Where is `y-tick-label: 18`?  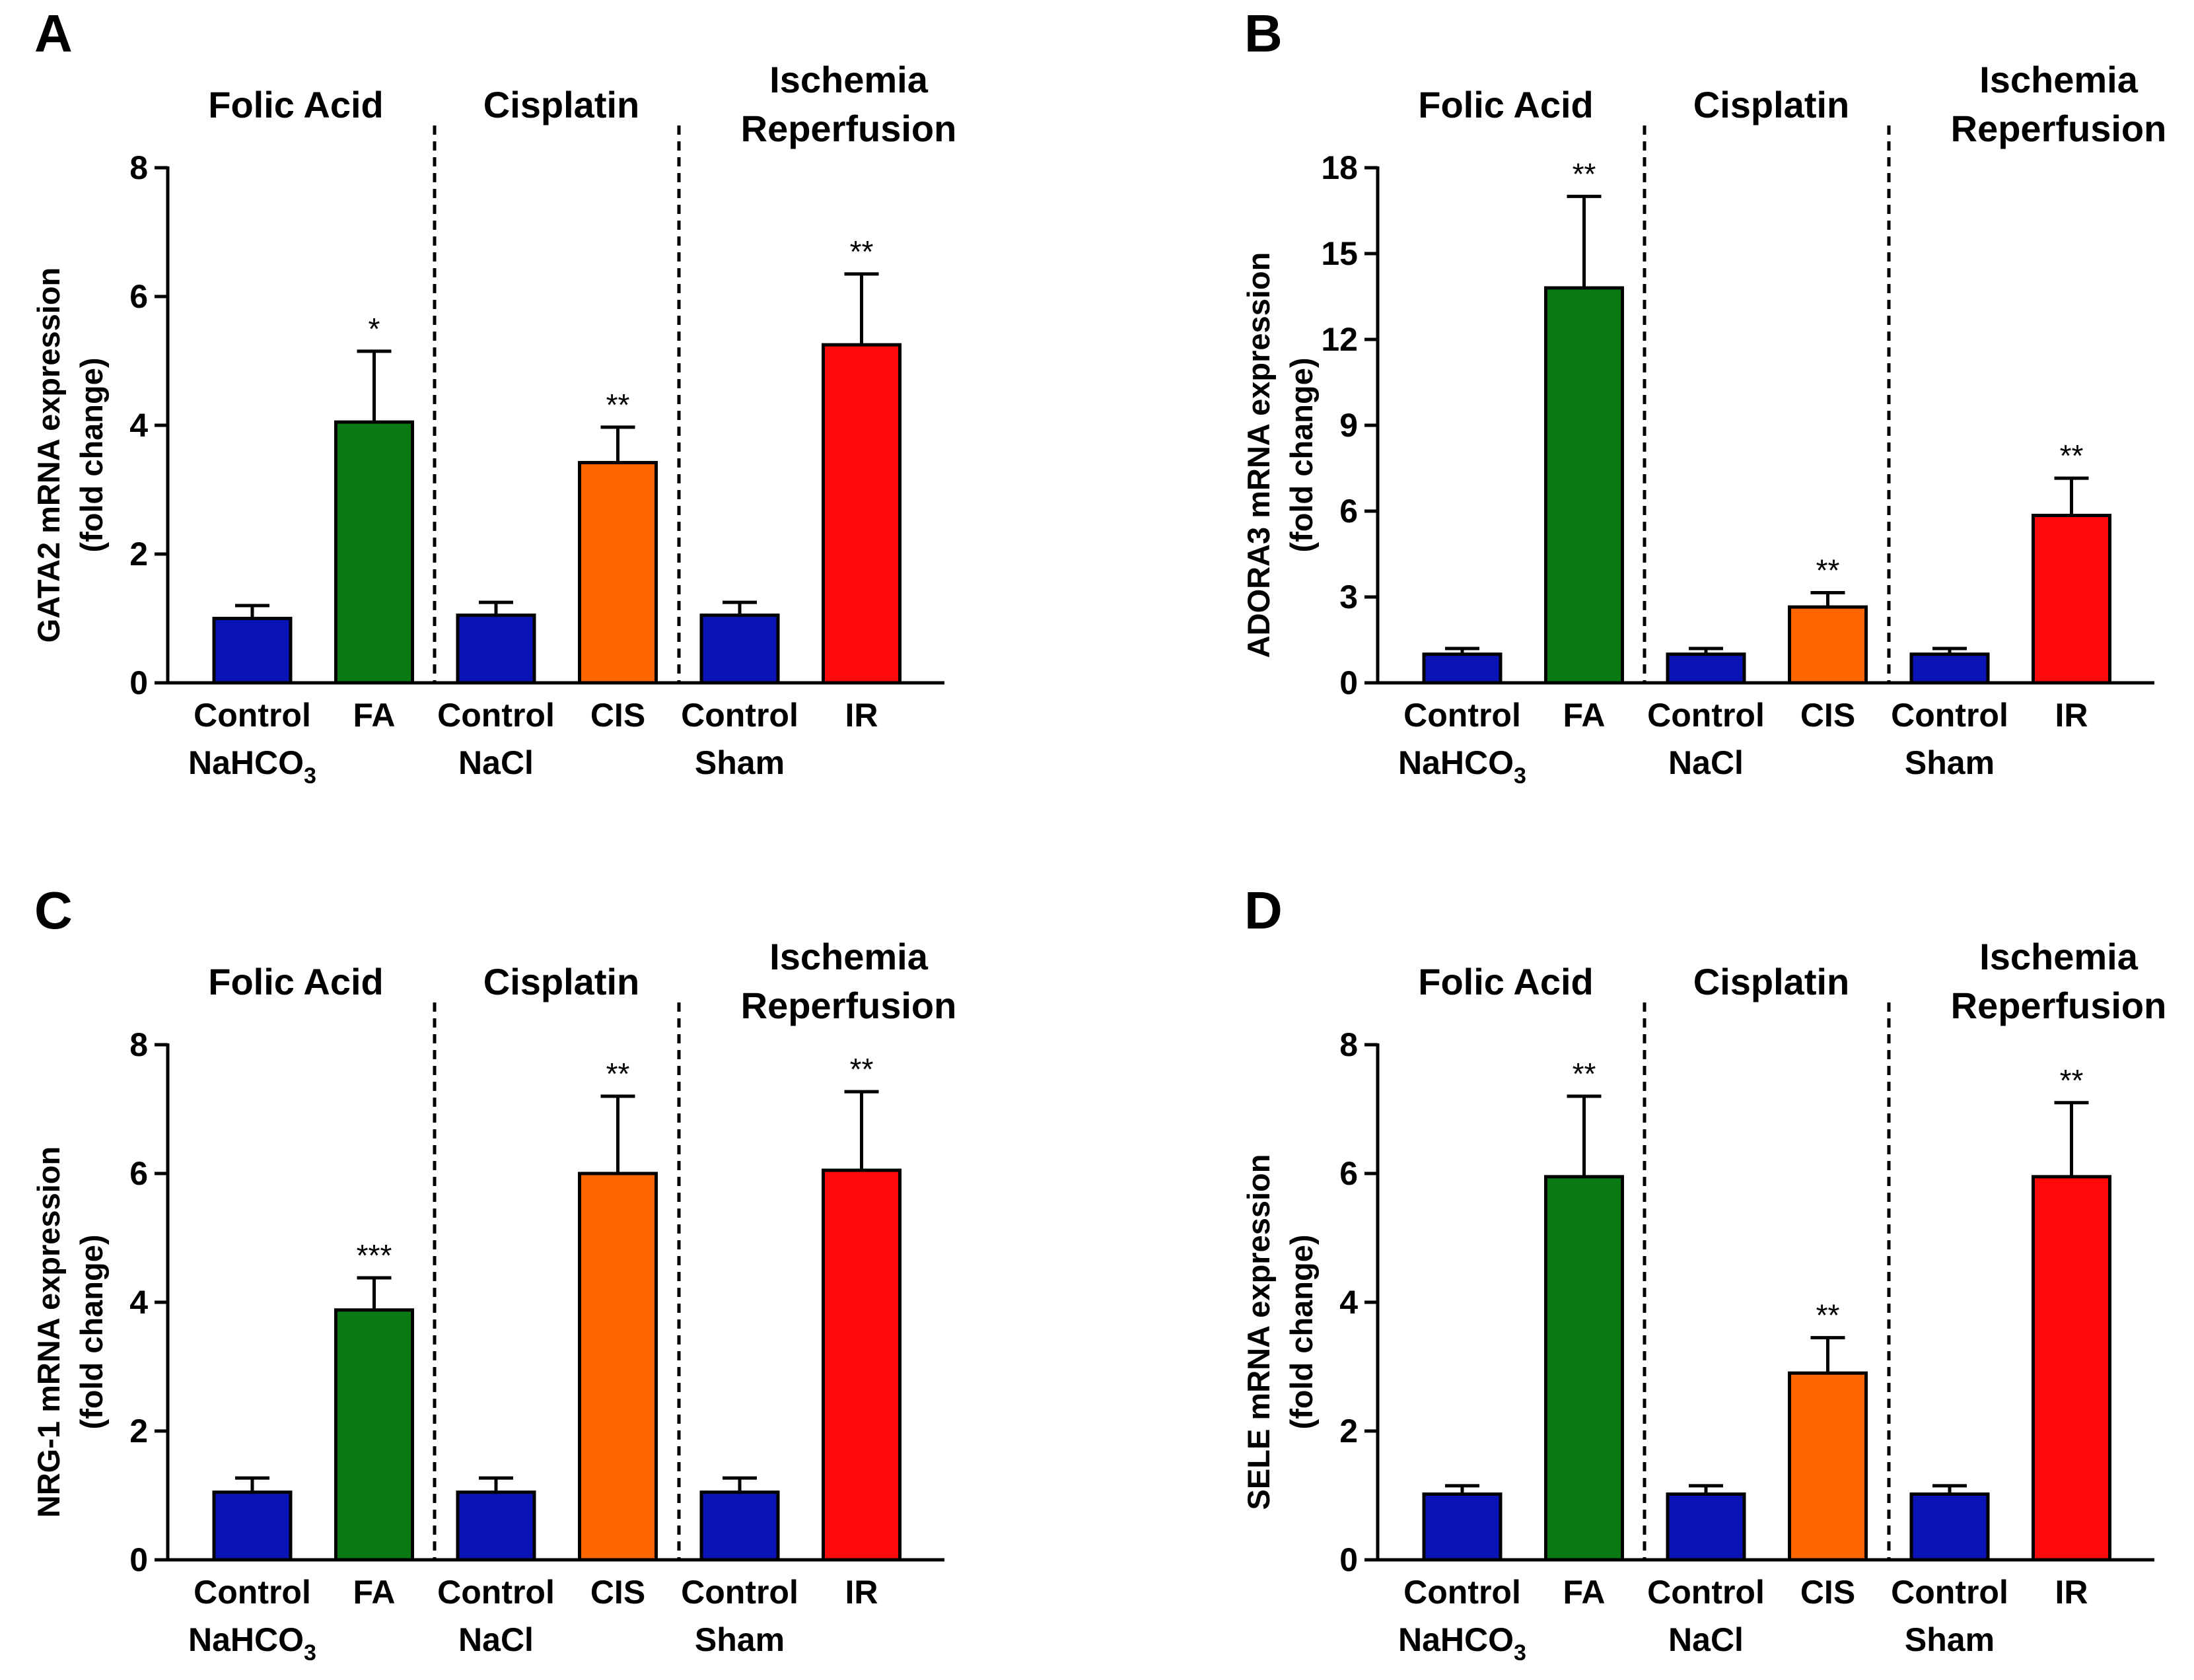 y-tick-label: 18 is located at coordinates (1340, 167).